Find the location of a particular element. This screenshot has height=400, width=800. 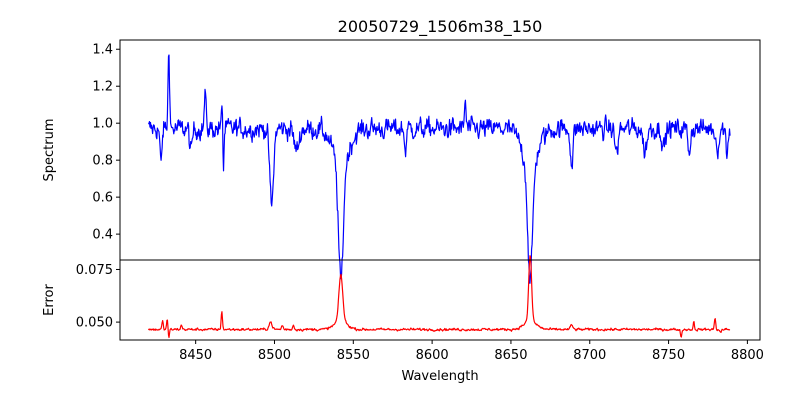

spectrum-y-axis-label: Spectrum is located at coordinates (49, 150).